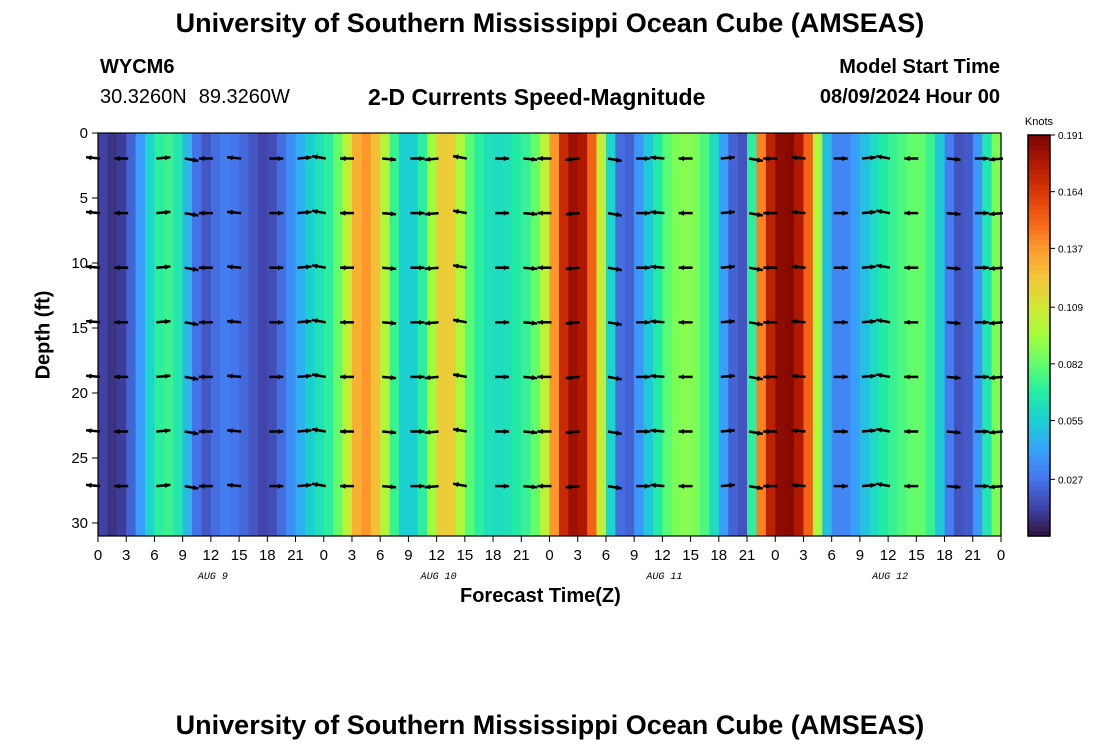 This screenshot has width=1100, height=750. Describe the element at coordinates (1070, 136) in the screenshot. I see `colorbar-tick-label: 0.191` at that location.